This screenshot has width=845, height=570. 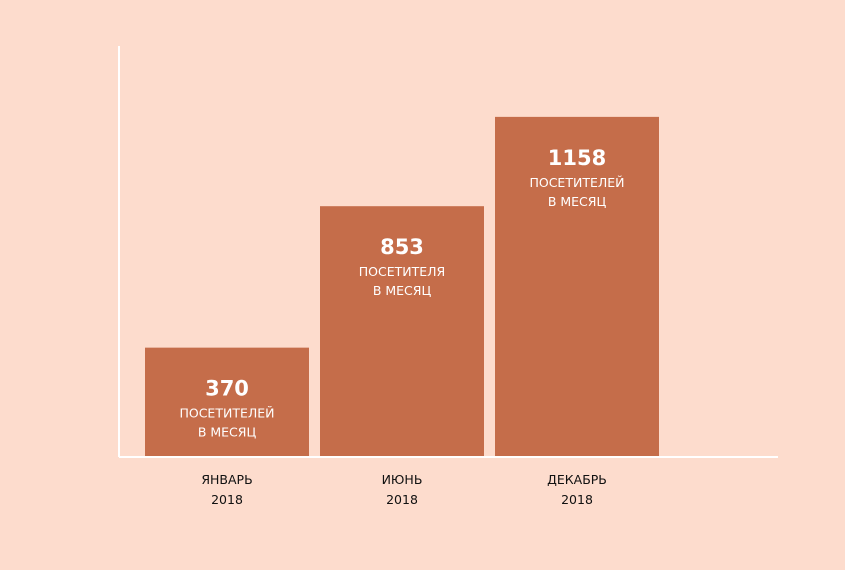 What do you see at coordinates (402, 247) in the screenshot?
I see `bar-value-label: 853` at bounding box center [402, 247].